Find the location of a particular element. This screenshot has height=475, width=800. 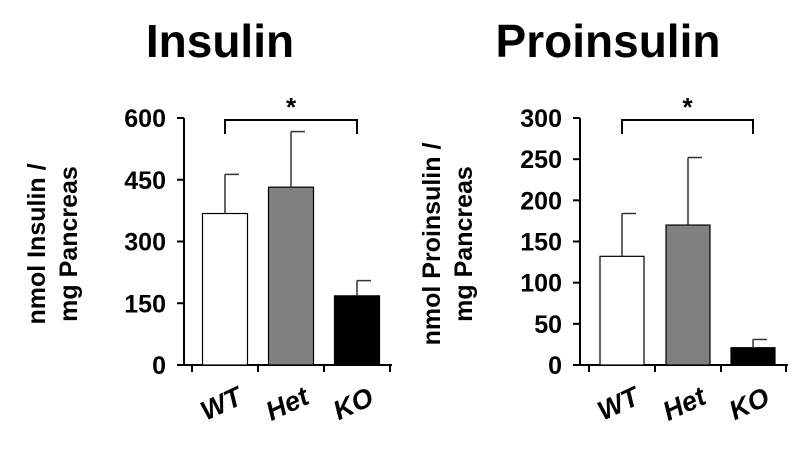

proinsulin-y-tick-label: 50 is located at coordinates (548, 325).